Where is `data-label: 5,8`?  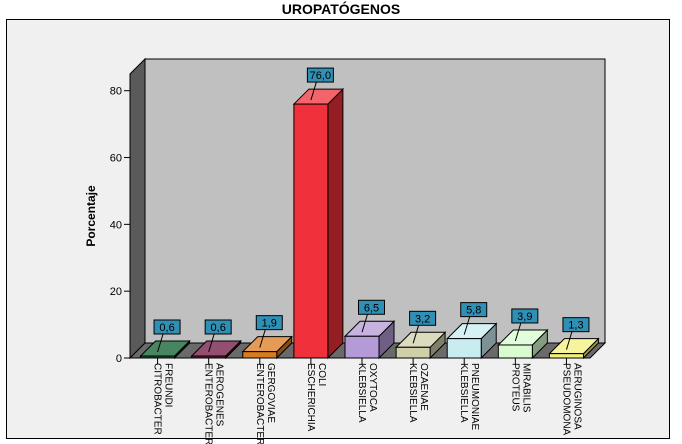 data-label: 5,8 is located at coordinates (473, 311).